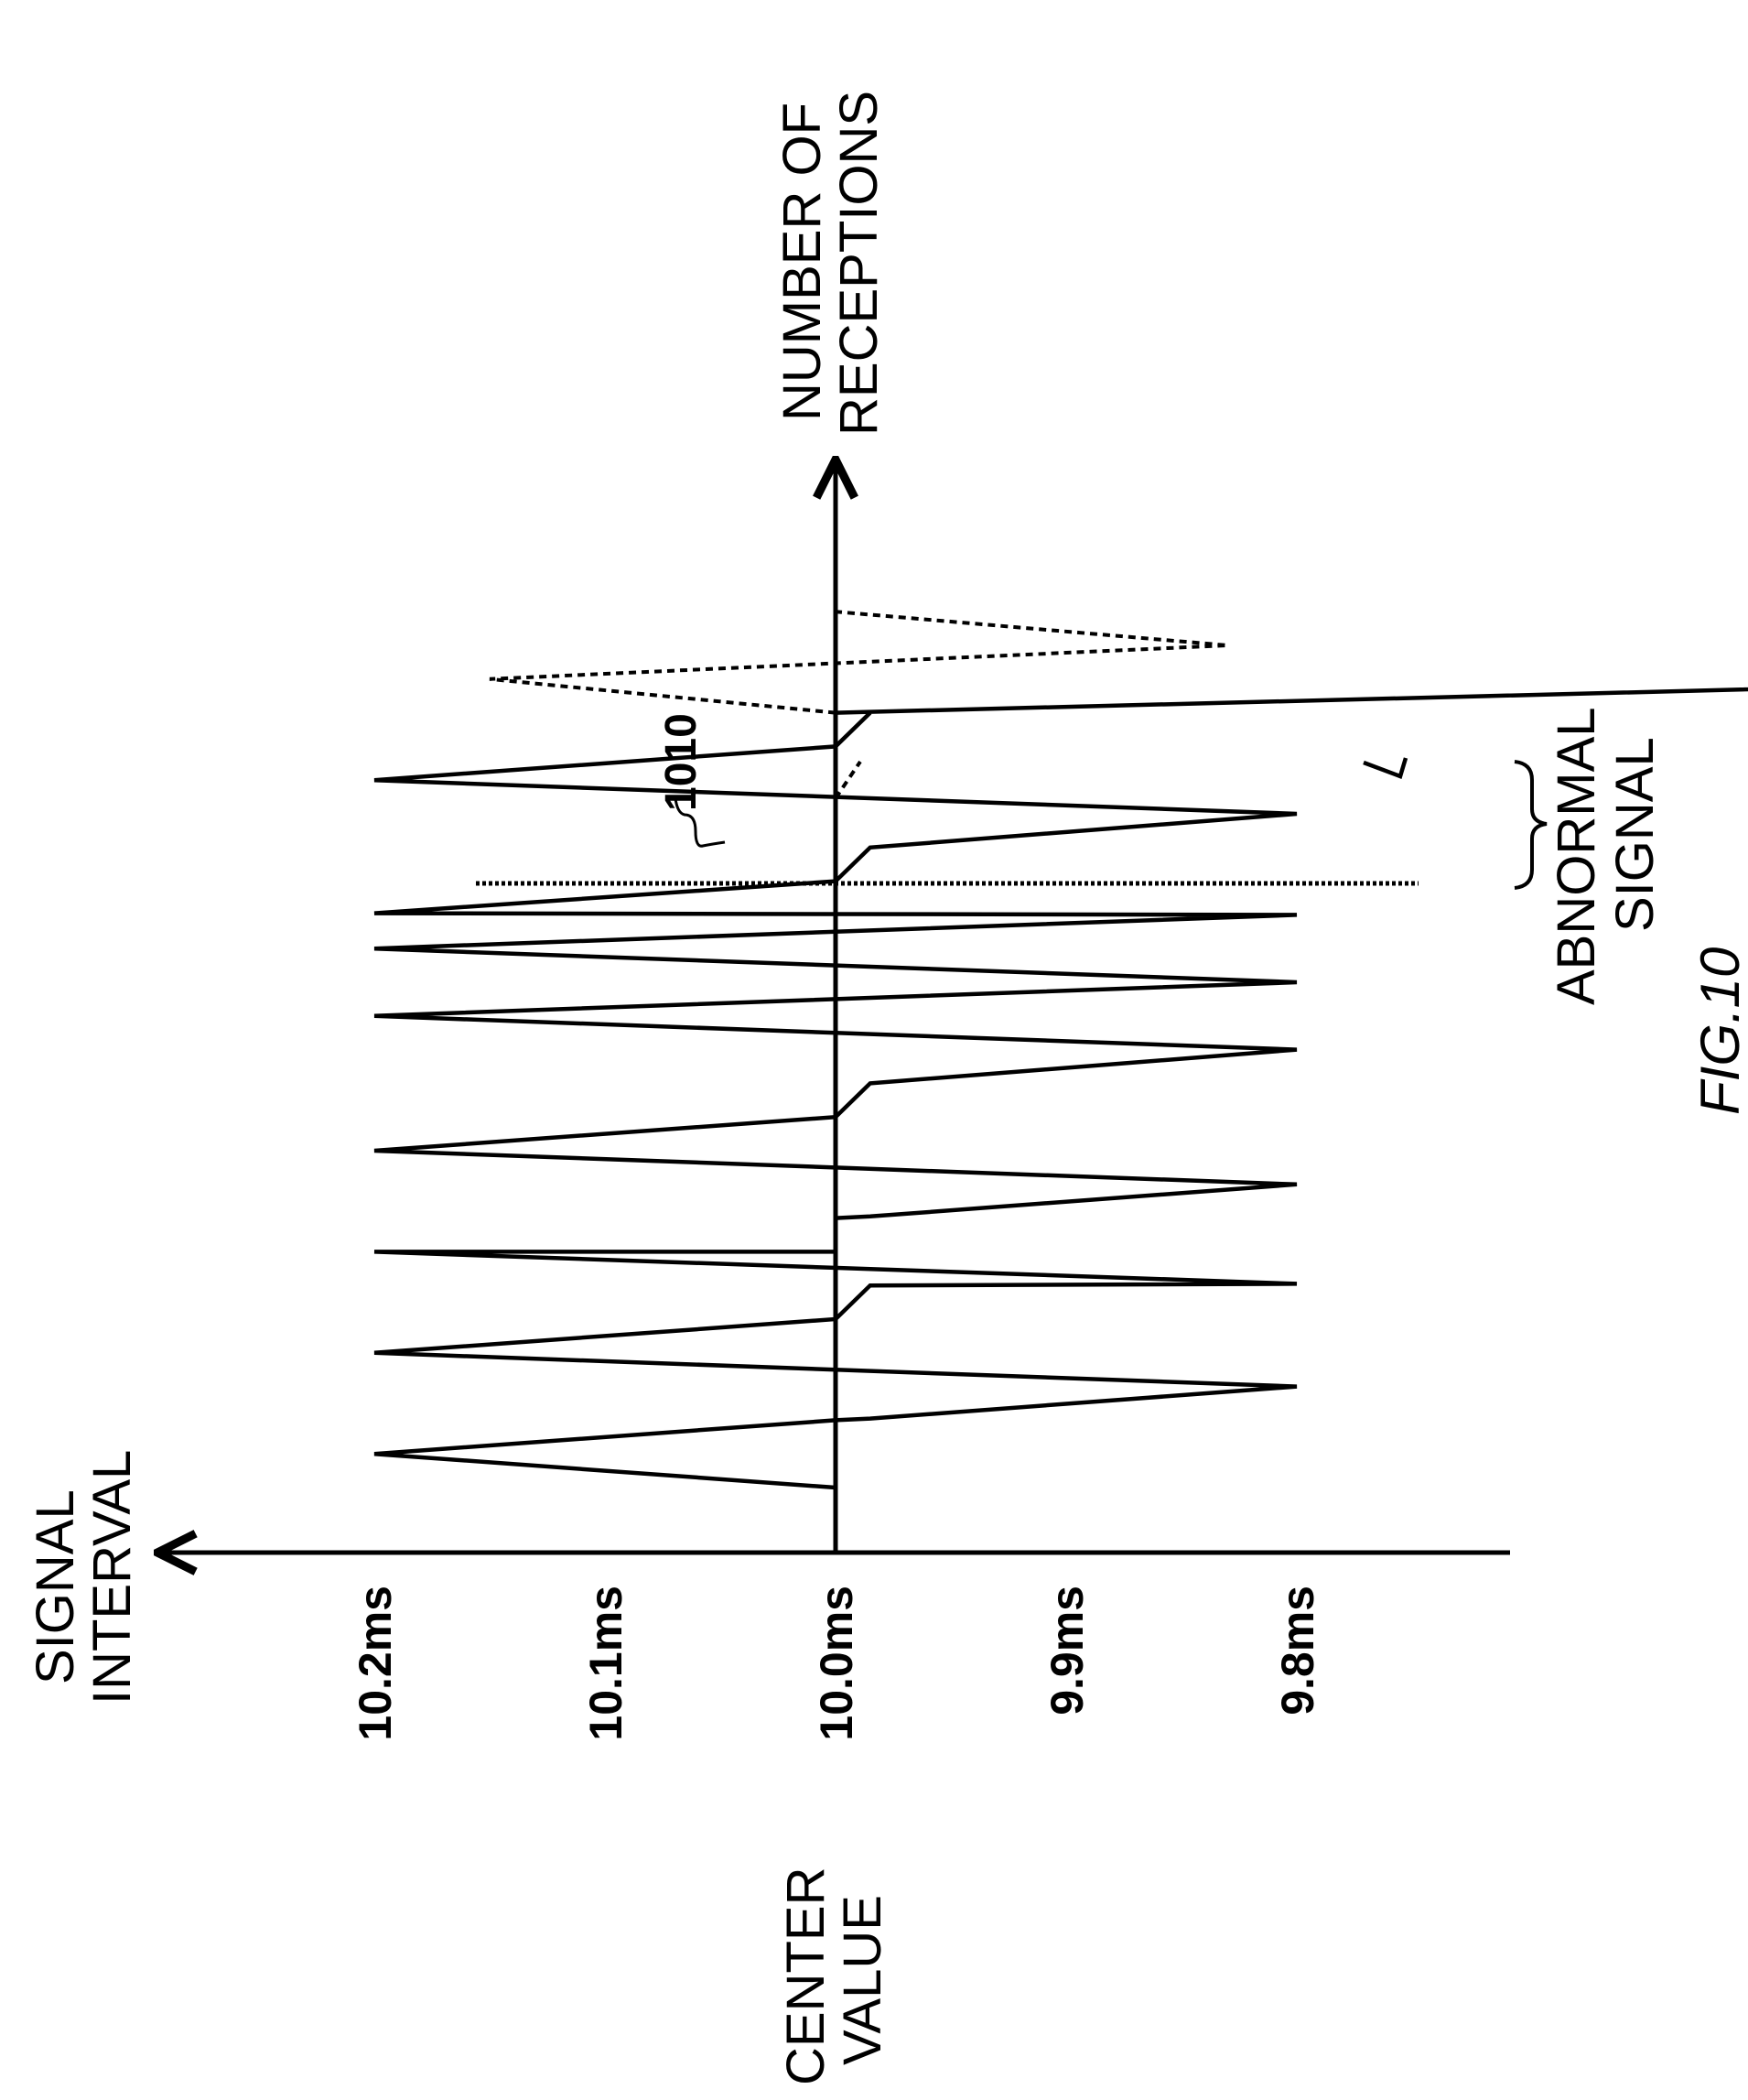 This screenshot has height=2100, width=1748. I want to click on abnormal-signal-label-line1: ABNORMAL, so click(1576, 856).